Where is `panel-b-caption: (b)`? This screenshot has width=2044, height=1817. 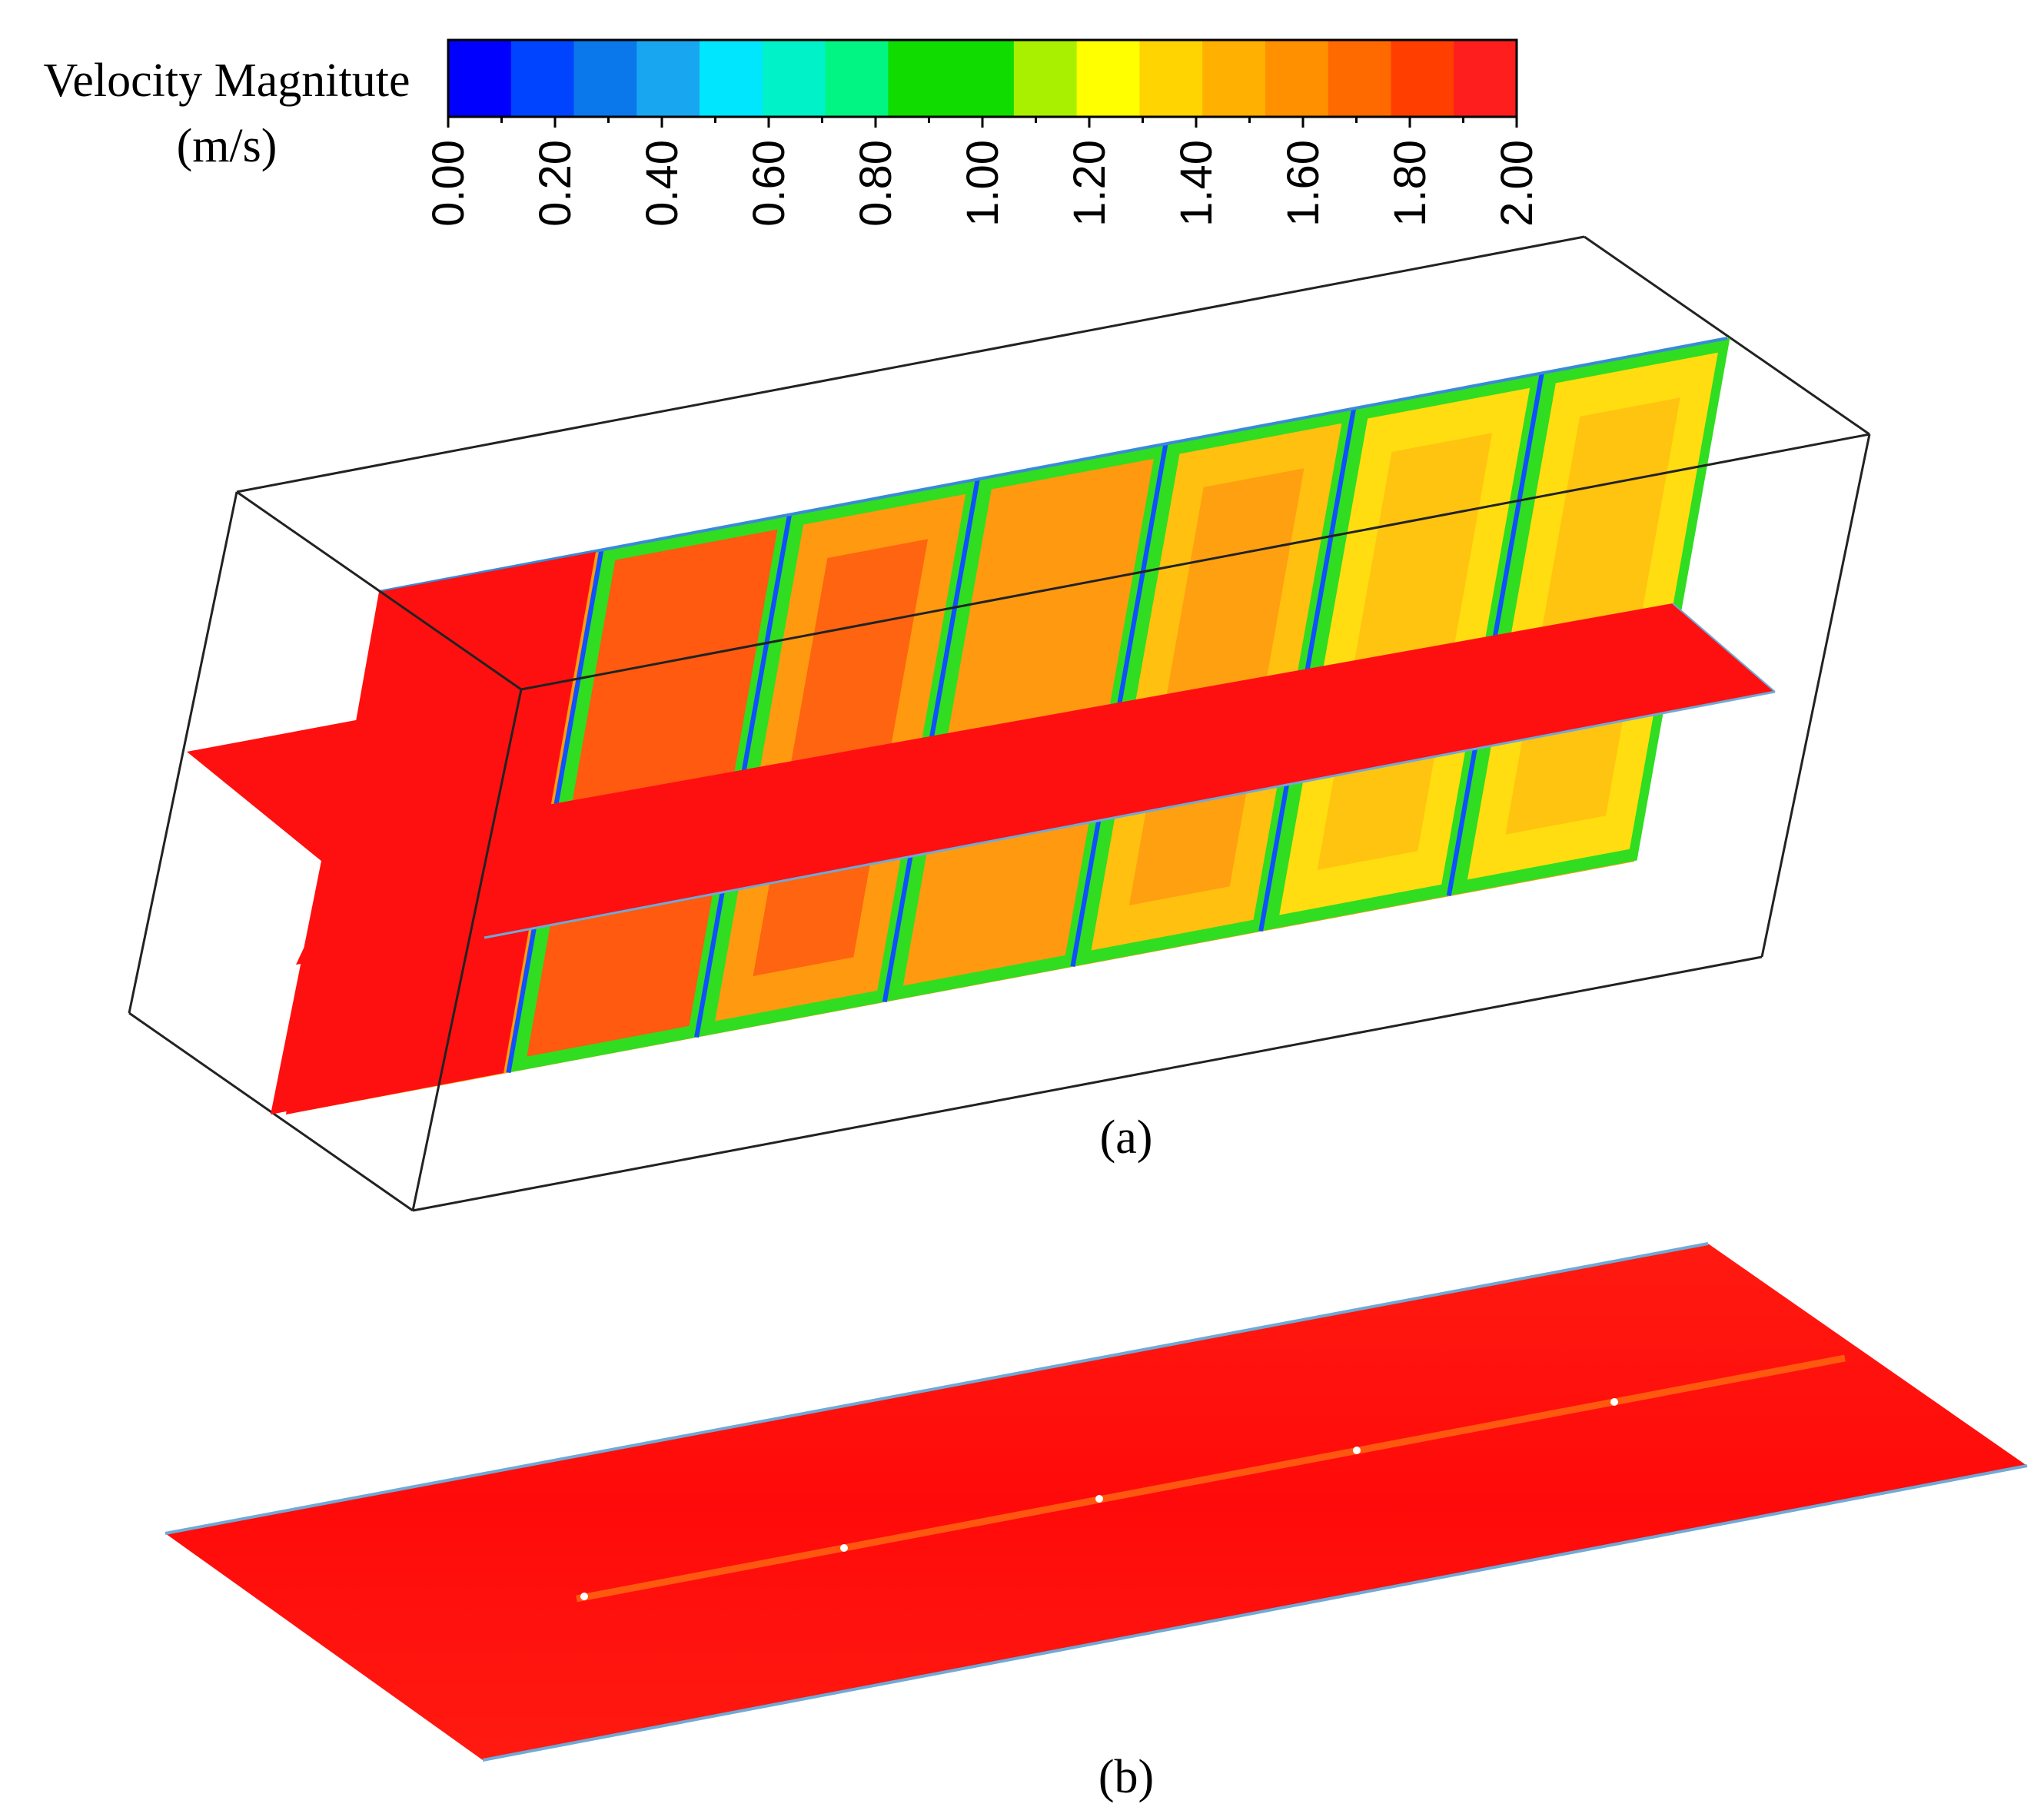
panel-b-caption: (b) is located at coordinates (1126, 1777).